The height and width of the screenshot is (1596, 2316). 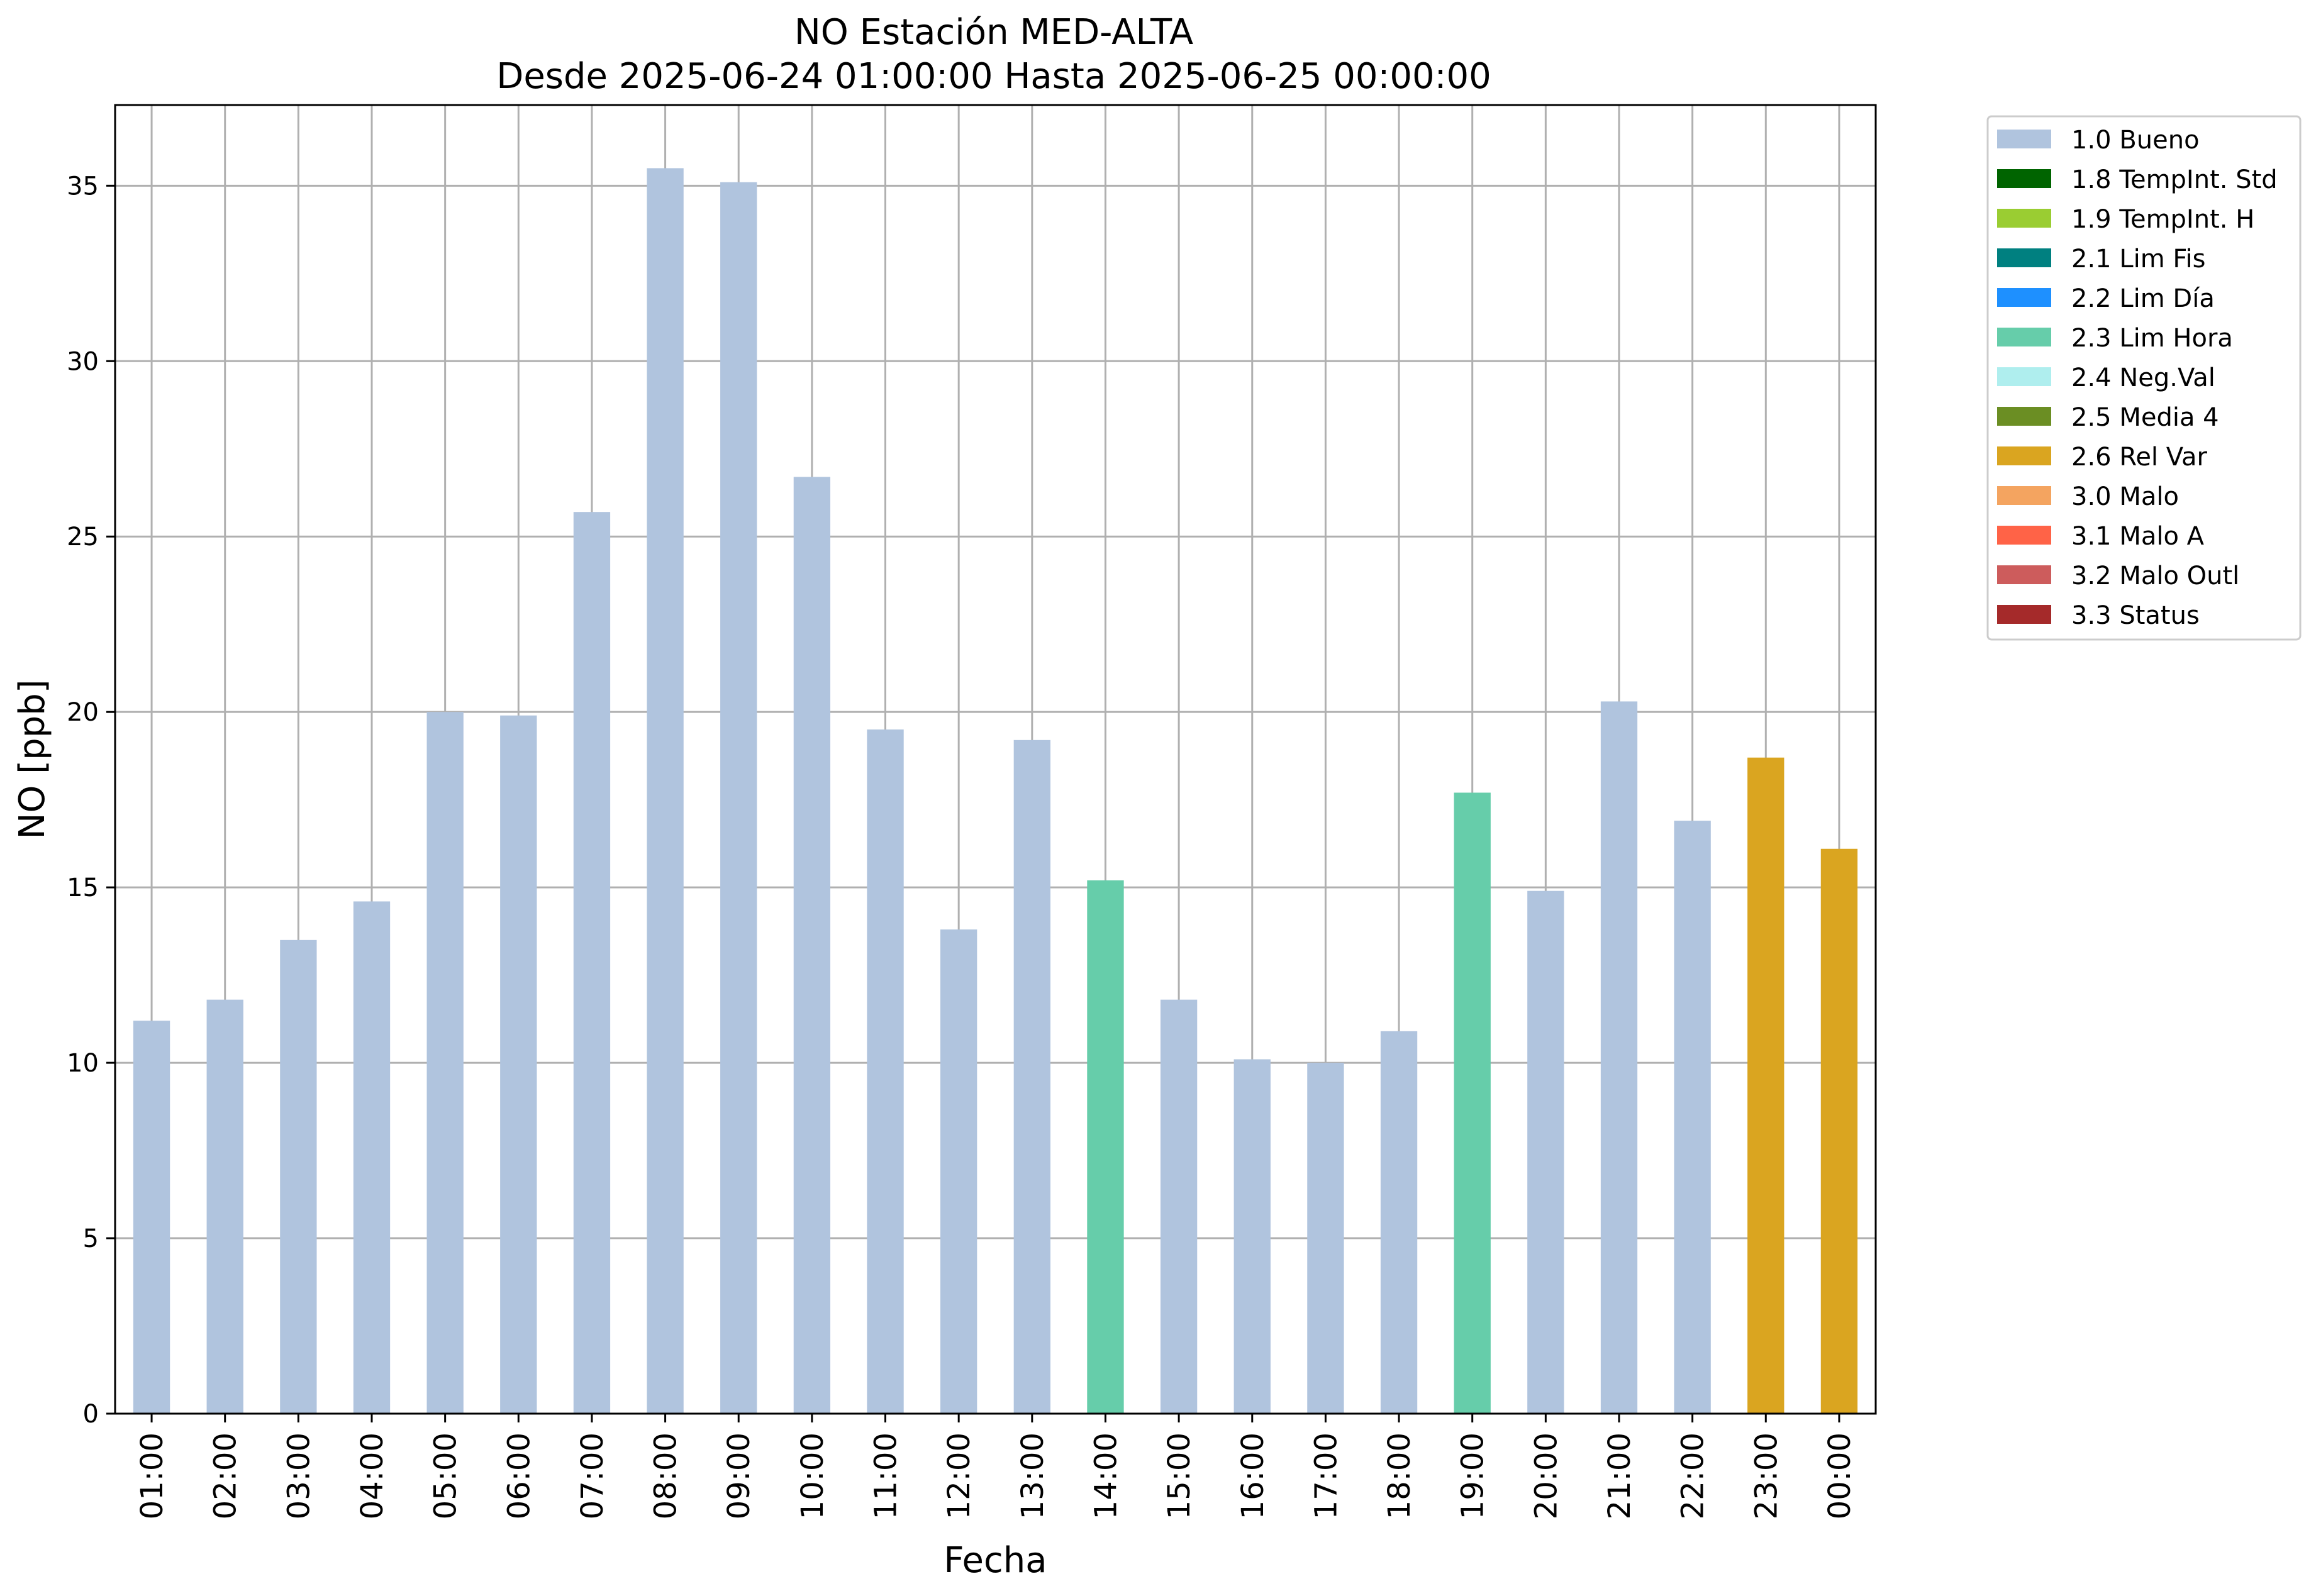 What do you see at coordinates (83, 537) in the screenshot?
I see `y-tick-label: 25` at bounding box center [83, 537].